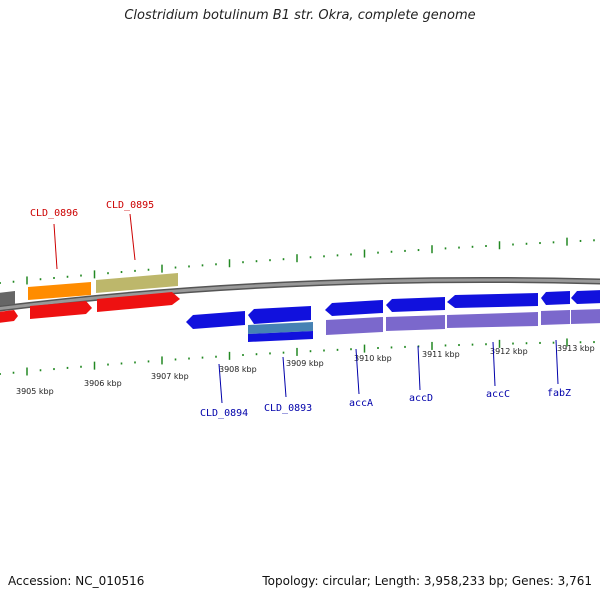 The image size is (600, 600). What do you see at coordinates (35, 391) in the screenshot?
I see `scale-label: 3905 kbp` at bounding box center [35, 391].